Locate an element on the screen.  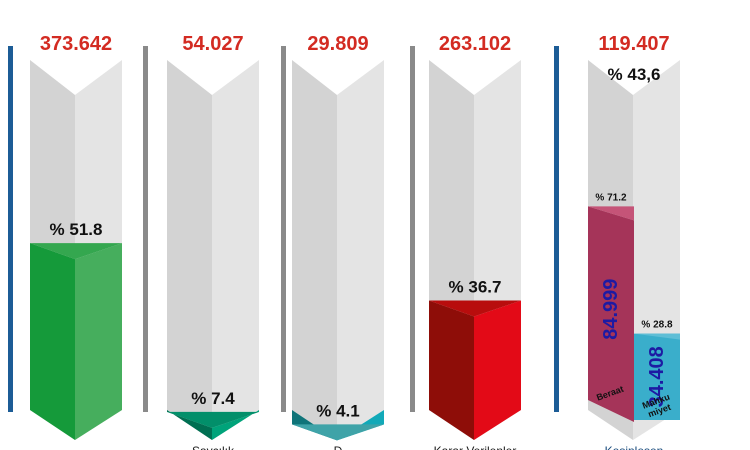
bar-percent-label: % 36.7 is located at coordinates (475, 287).